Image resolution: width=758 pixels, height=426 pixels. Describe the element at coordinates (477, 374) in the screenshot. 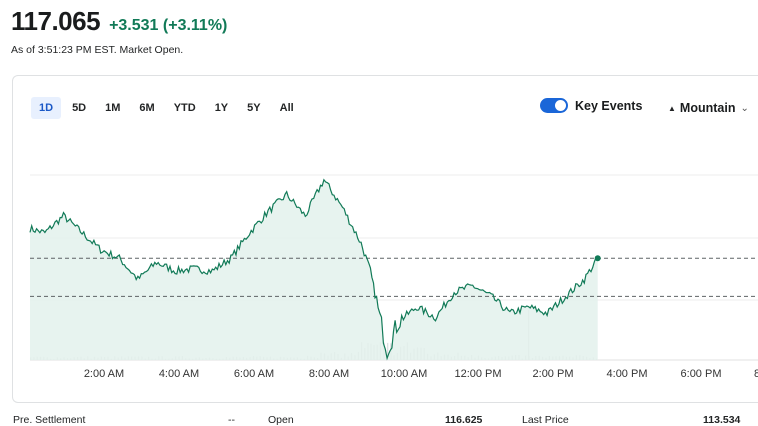

I see `x-tick-label: 12:00 PM` at that location.